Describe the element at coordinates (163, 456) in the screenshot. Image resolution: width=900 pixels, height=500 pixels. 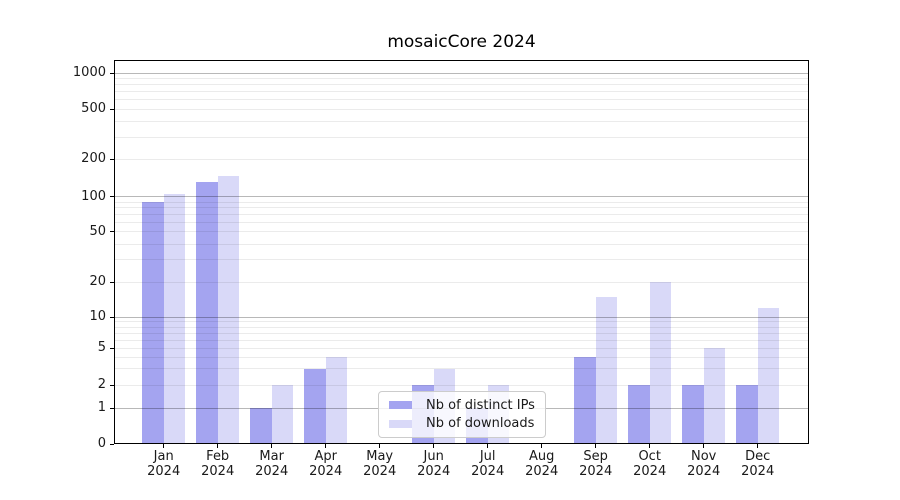
I see `x-tick-month: Jan` at that location.